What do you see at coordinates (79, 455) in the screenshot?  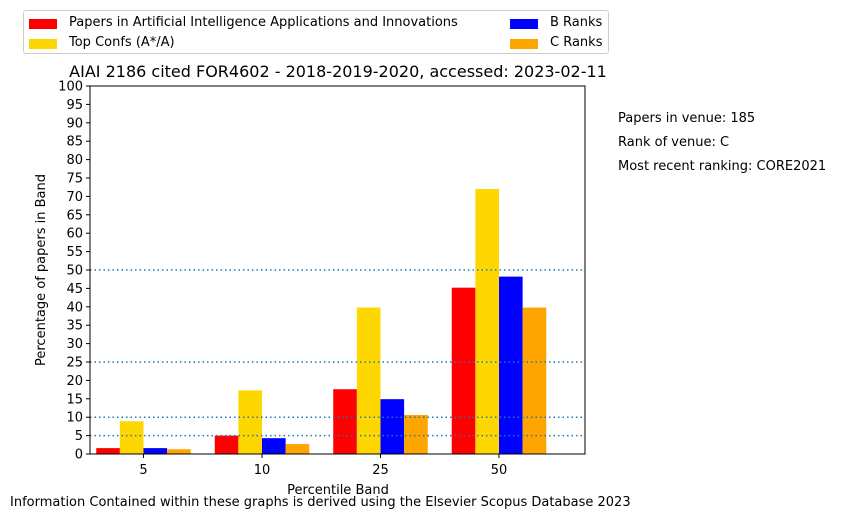 I see `y-tick-label: 0` at bounding box center [79, 455].